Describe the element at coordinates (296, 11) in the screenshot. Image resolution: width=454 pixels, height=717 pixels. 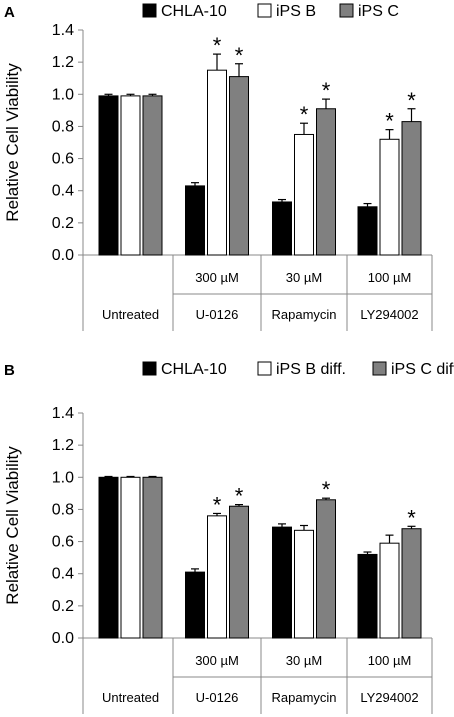
I see `legend-label-2: iPS B` at that location.